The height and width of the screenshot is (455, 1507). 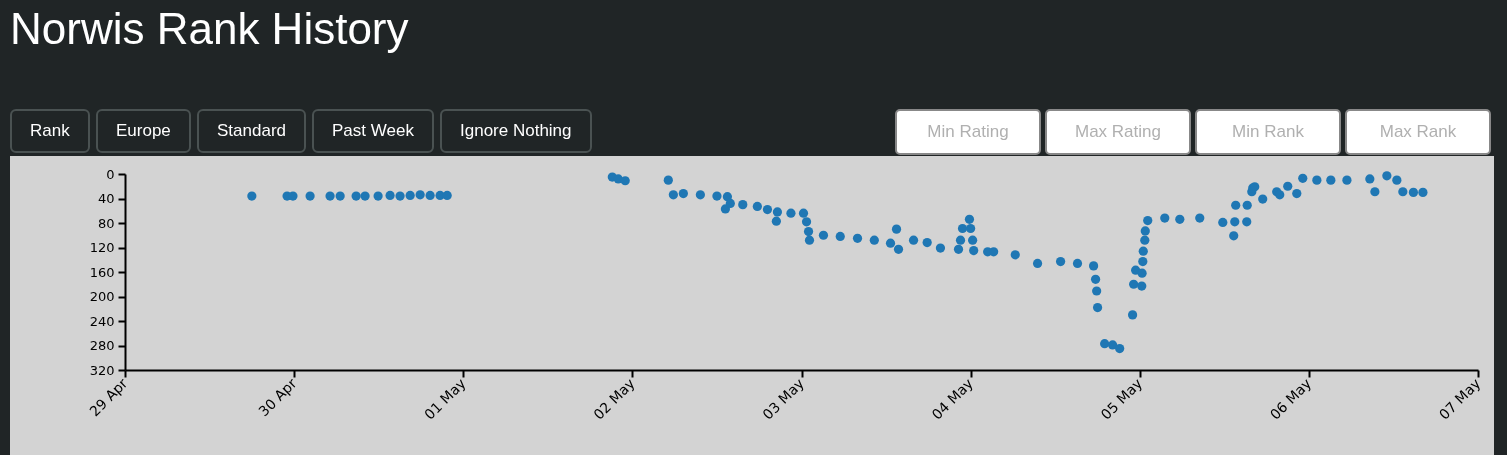 I want to click on y-tick-label: 80, so click(x=106, y=223).